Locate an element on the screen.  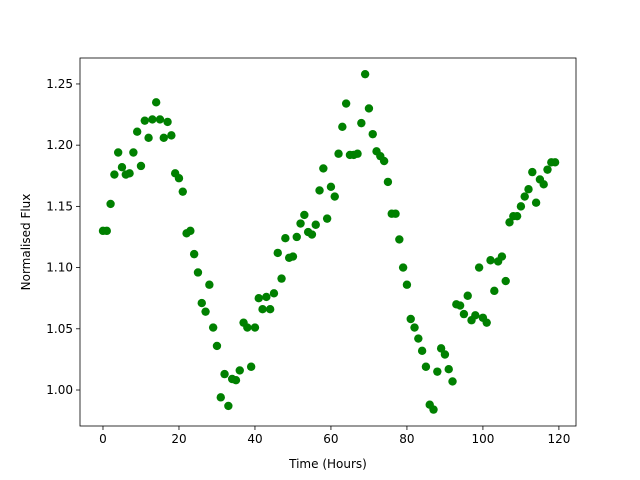
y-tick-label: 1.10 is located at coordinates (59, 268).